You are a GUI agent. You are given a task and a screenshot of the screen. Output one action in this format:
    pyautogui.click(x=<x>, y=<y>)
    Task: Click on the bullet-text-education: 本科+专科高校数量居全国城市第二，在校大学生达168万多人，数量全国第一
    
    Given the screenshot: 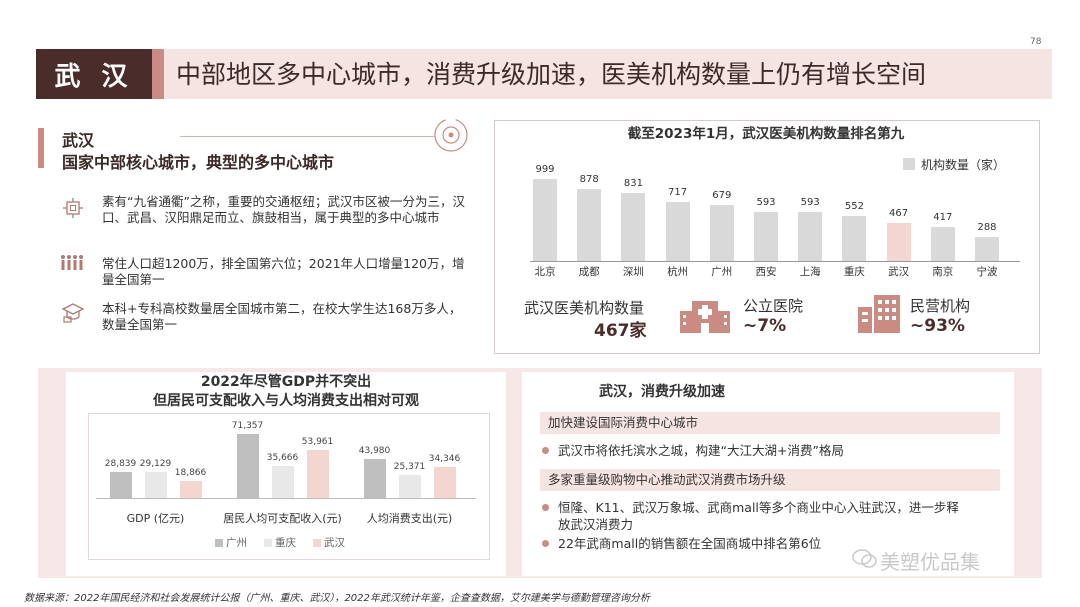 What is the action you would take?
    pyautogui.click(x=282, y=316)
    